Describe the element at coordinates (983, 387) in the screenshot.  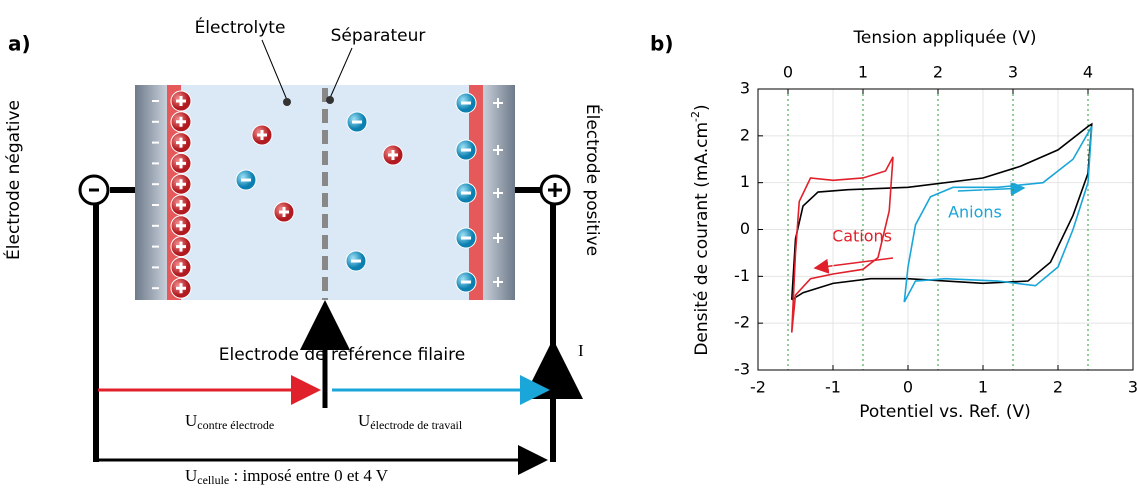
I see `x-tick-label: 1` at that location.